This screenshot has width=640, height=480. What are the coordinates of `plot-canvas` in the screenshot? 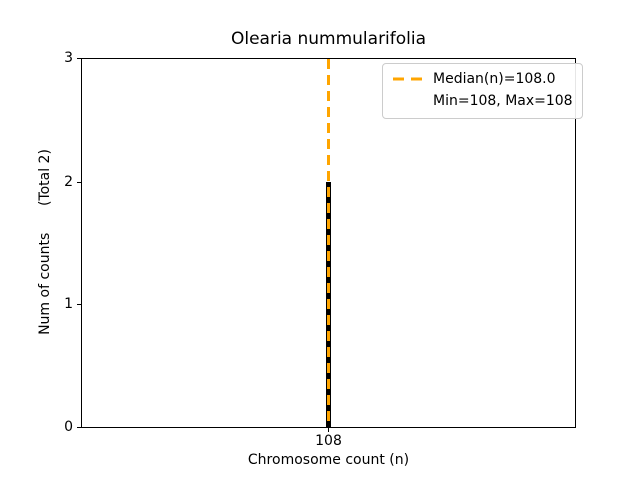 It's located at (328, 243).